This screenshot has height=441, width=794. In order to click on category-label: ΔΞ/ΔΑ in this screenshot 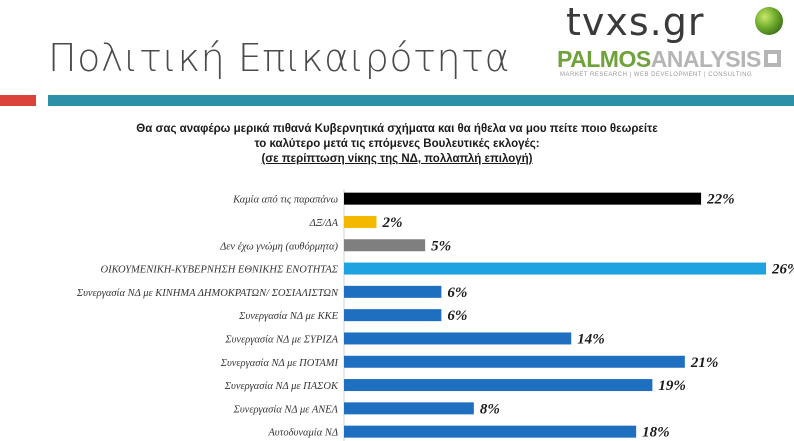, I will do `click(324, 223)`.